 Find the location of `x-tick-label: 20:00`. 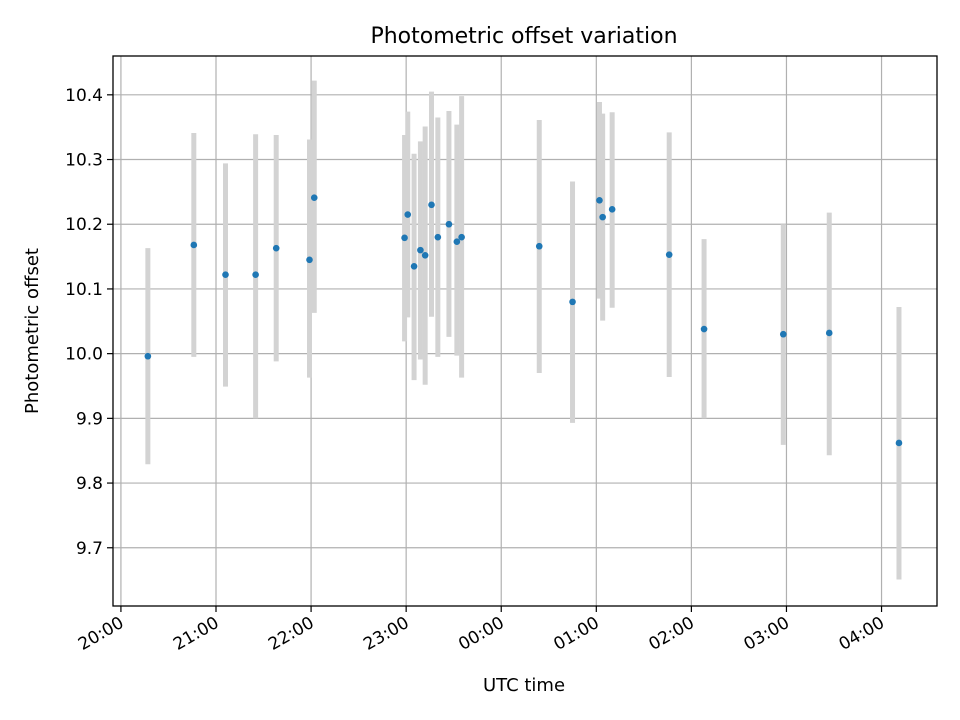

x-tick-label: 20:00 is located at coordinates (101, 634).